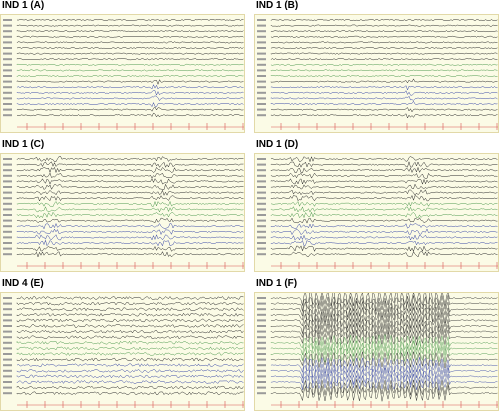 This screenshot has width=500, height=412. What do you see at coordinates (23, 283) in the screenshot?
I see `panel-title: IND 4 (E)` at bounding box center [23, 283].